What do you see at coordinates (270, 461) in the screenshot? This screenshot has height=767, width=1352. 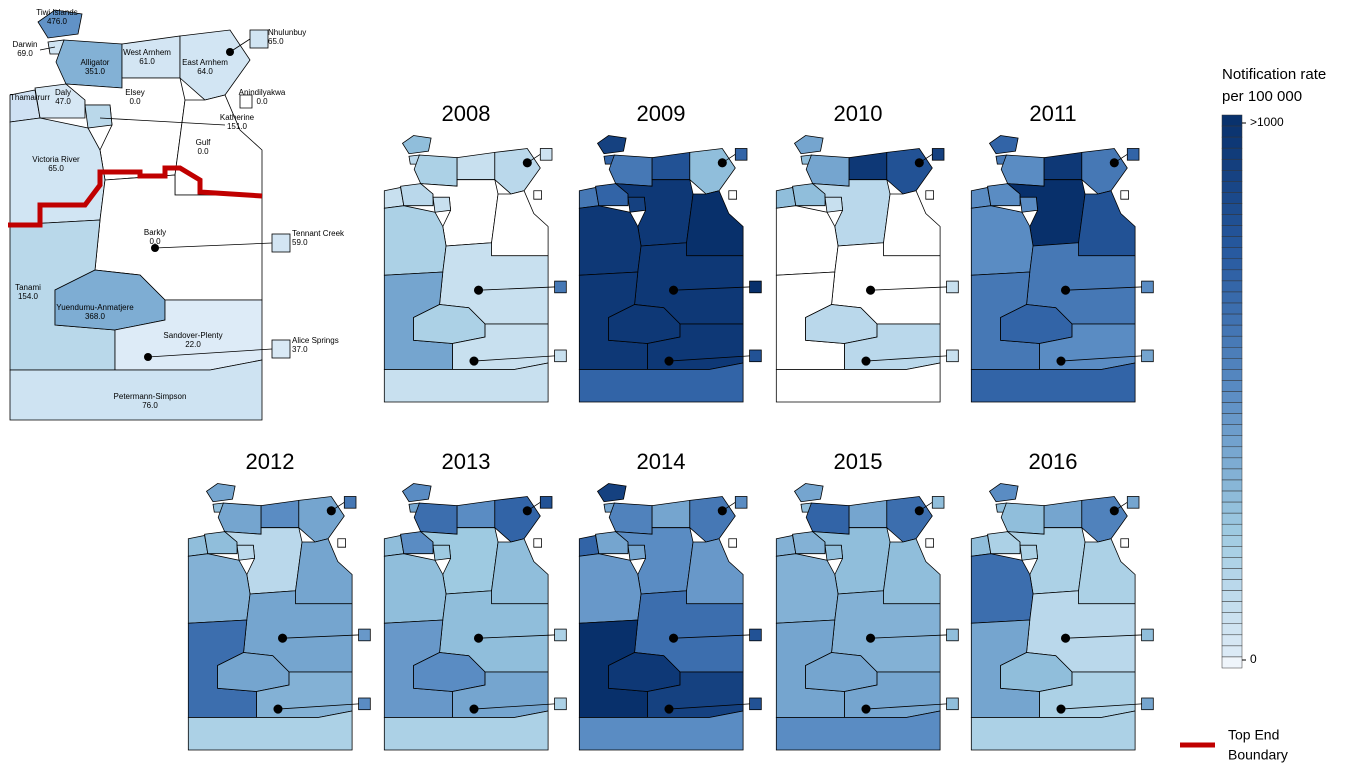 I see `year-title: 2012` at bounding box center [270, 461].